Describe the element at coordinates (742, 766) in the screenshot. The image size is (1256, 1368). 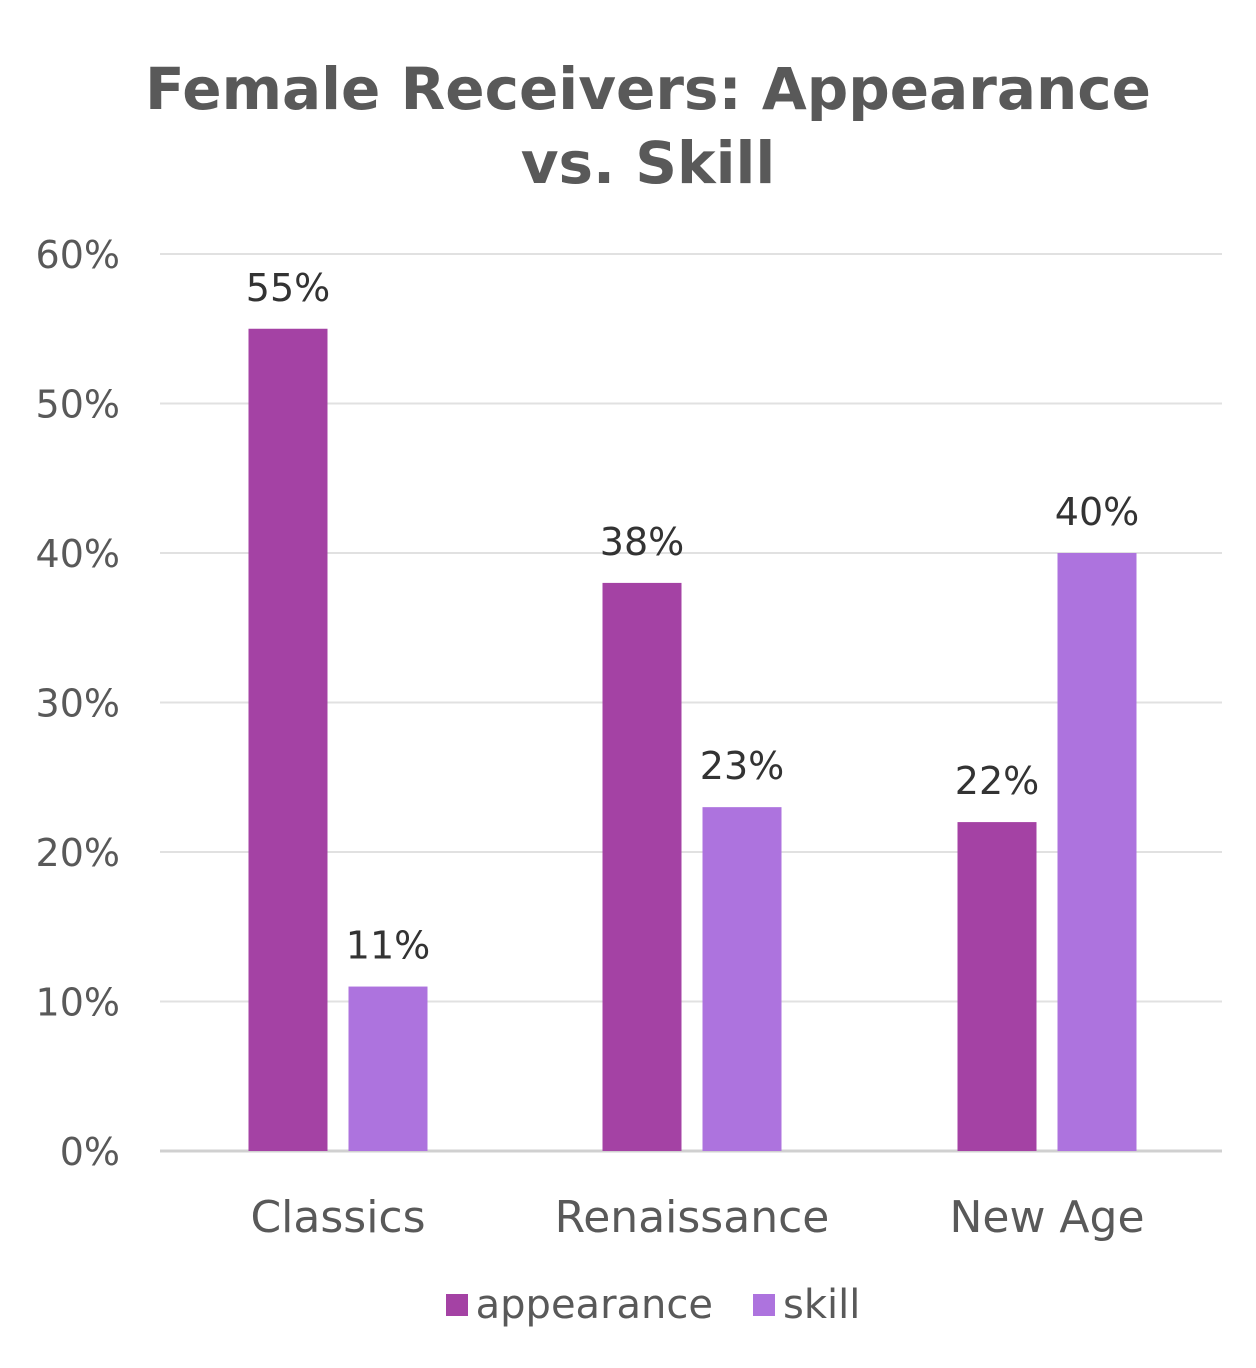
I see `data-label: 23%` at that location.